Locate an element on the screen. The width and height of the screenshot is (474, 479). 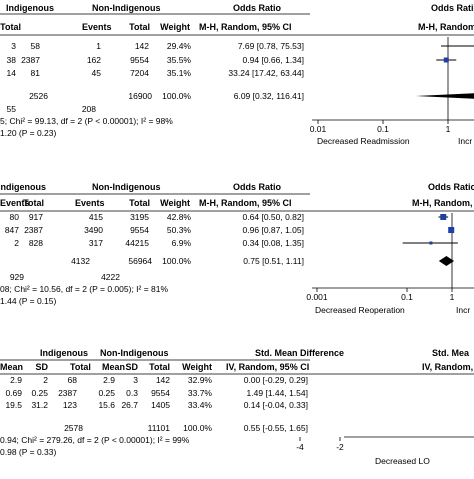
total-ci-text: 0.55 [-0.55, 1.65] is located at coordinates (276, 428).